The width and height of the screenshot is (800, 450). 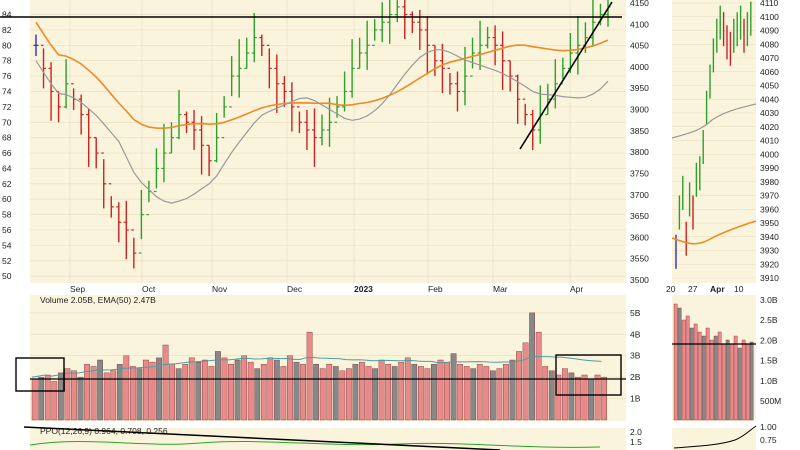 What do you see at coordinates (769, 72) in the screenshot?
I see `inset-tick-label: 4060` at bounding box center [769, 72].